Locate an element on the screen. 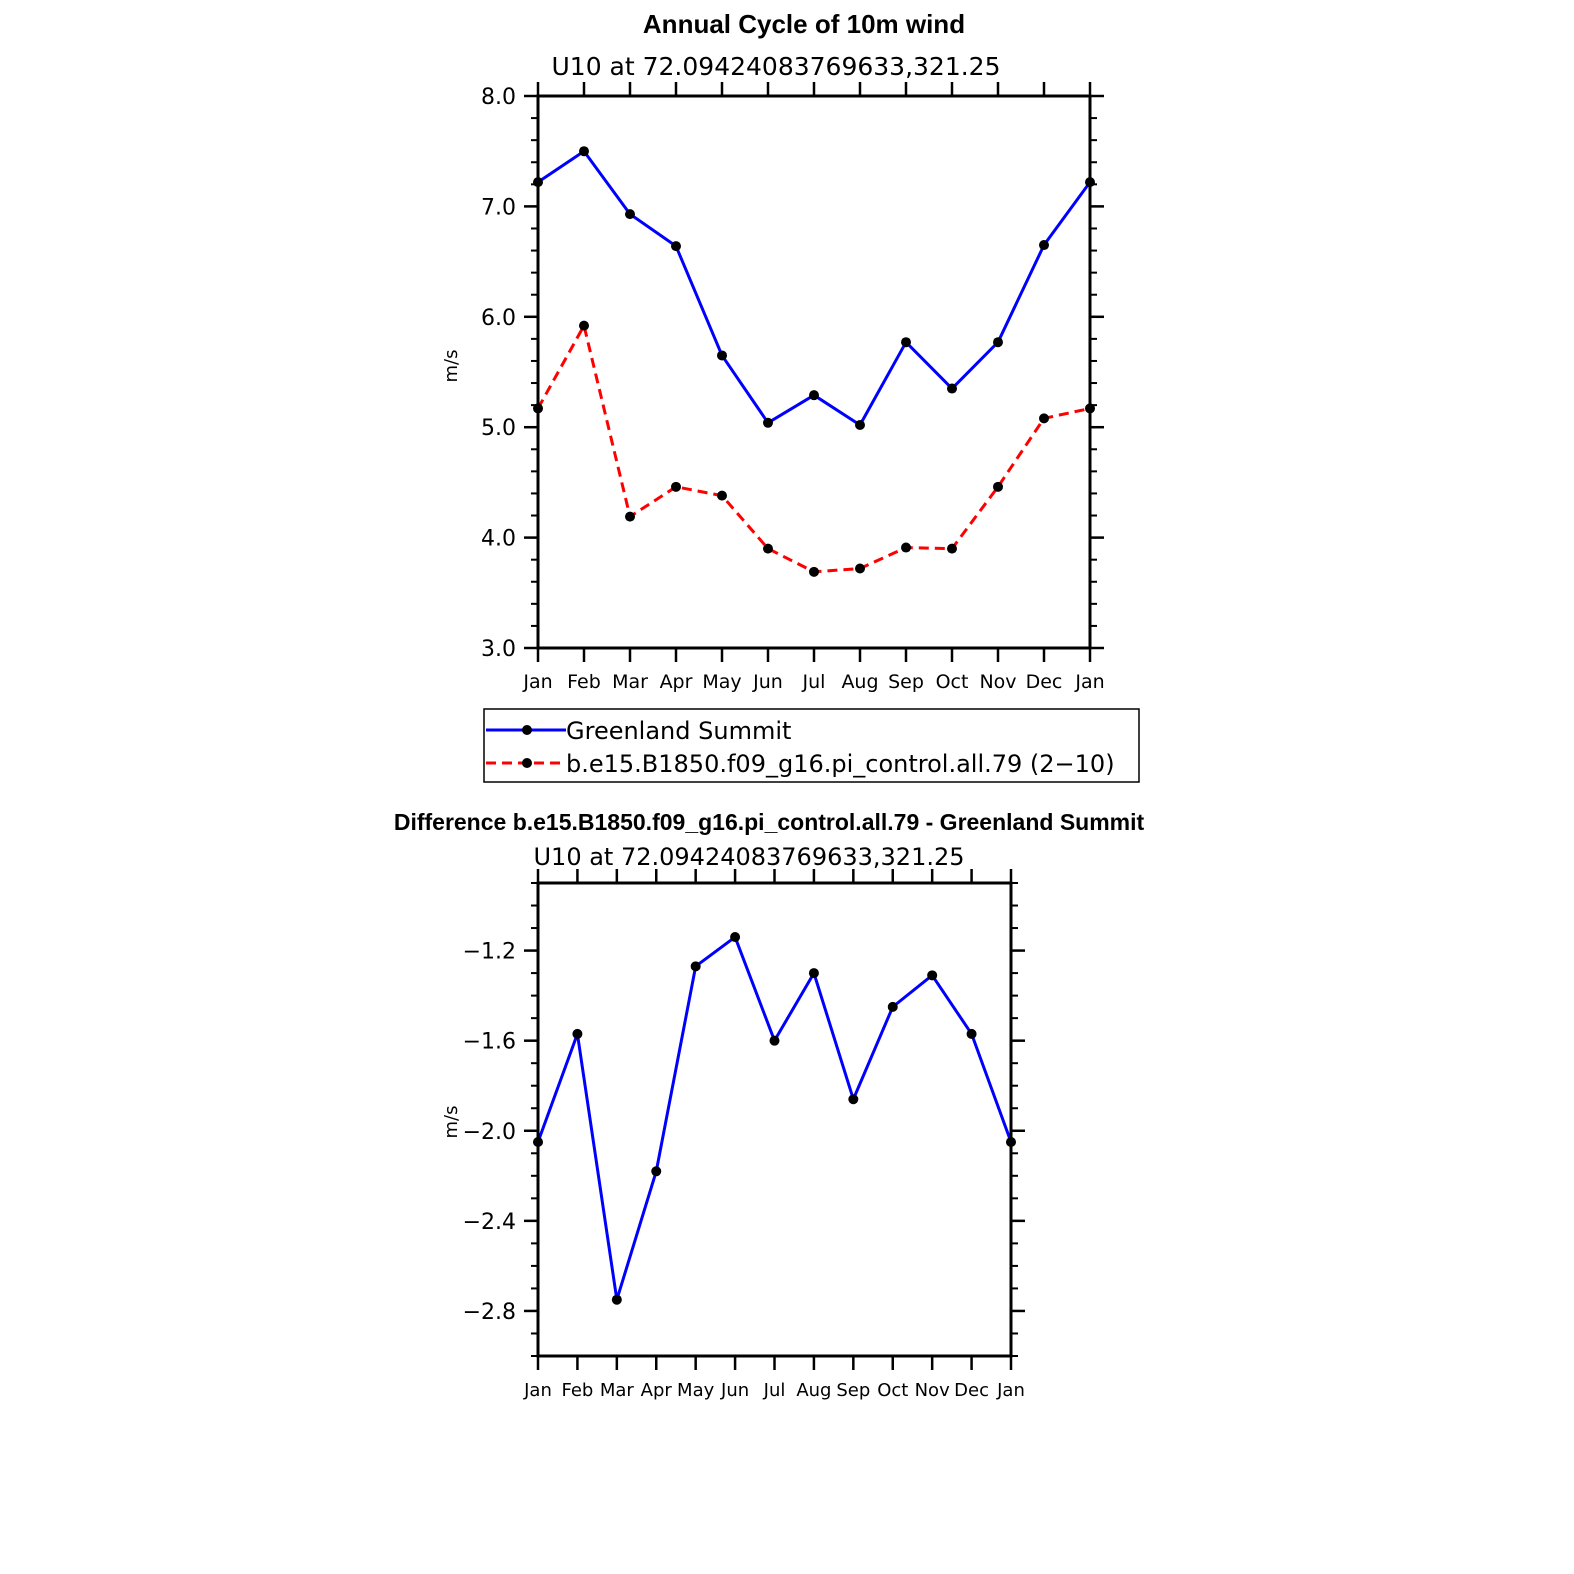 Image resolution: width=1574 pixels, height=1574 pixels. y-tick-label: 8.0 is located at coordinates (498, 97).